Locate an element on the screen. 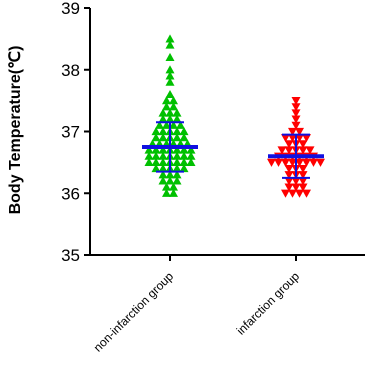 Image resolution: width=383 pixels, height=389 pixels. y-tick-label: 38 is located at coordinates (70, 70).